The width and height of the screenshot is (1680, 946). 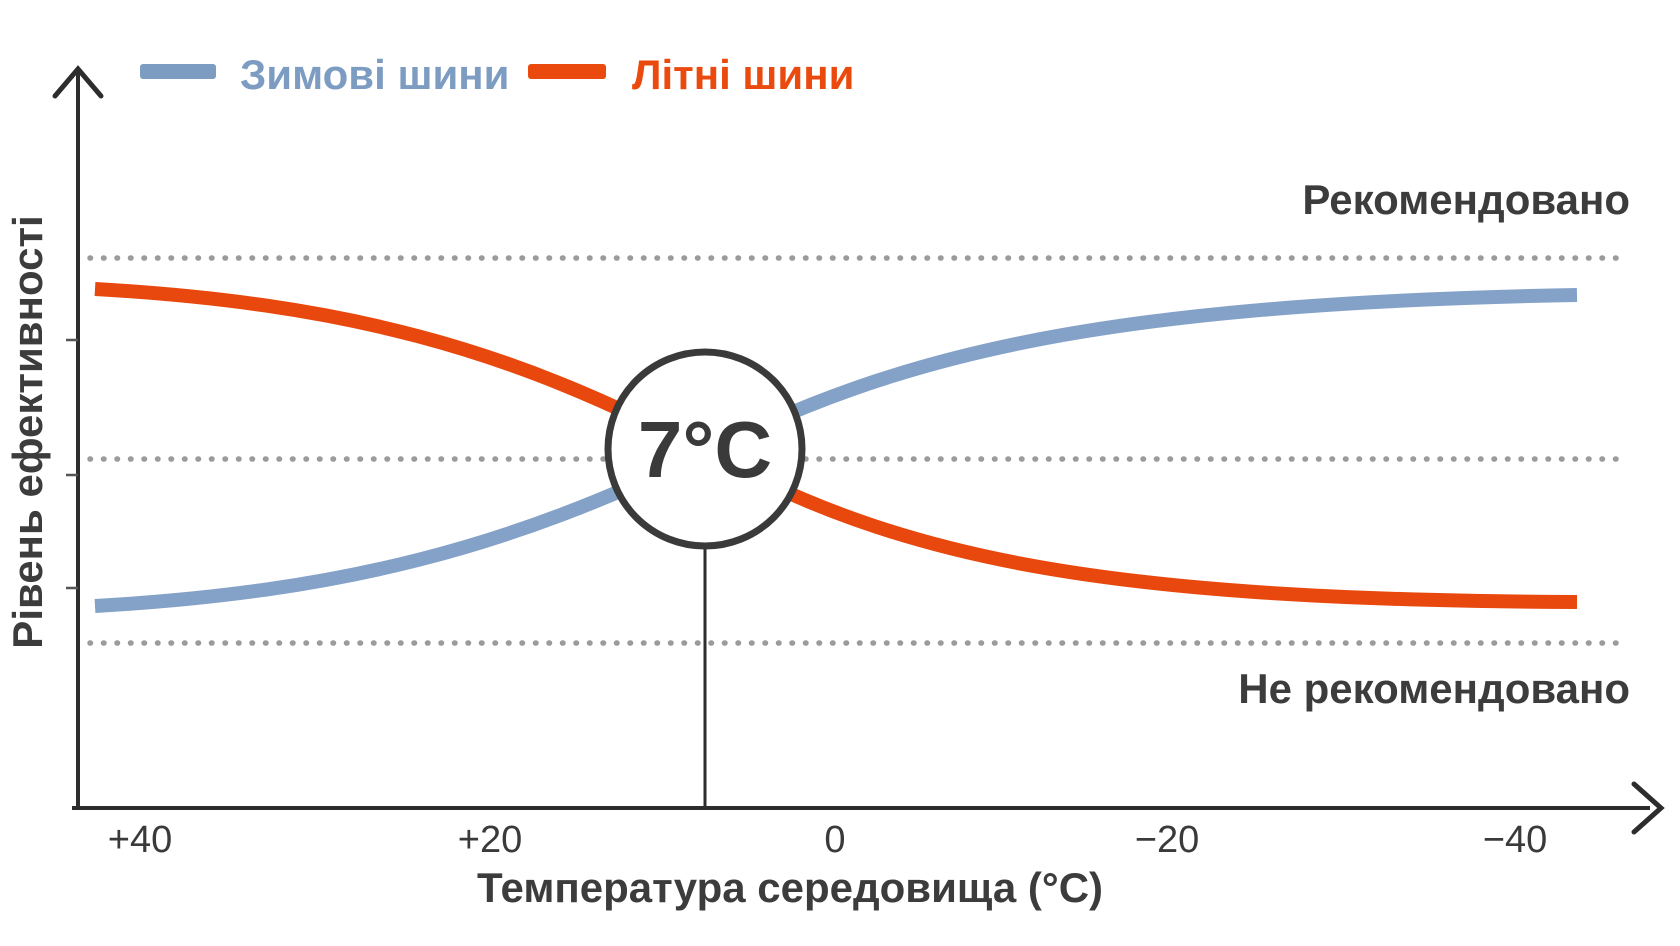 I want to click on x-axis-arrow-icon, so click(x=1648, y=808).